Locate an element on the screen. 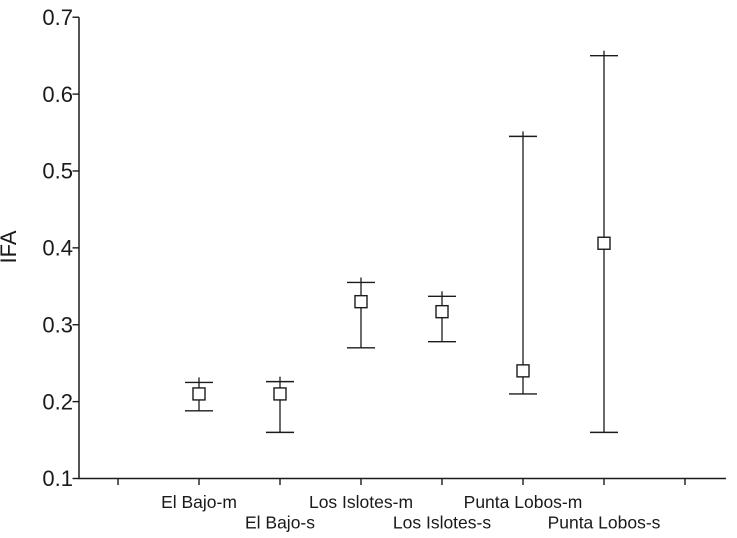 The image size is (737, 538). x-category-label: Los Islotes-s is located at coordinates (442, 523).